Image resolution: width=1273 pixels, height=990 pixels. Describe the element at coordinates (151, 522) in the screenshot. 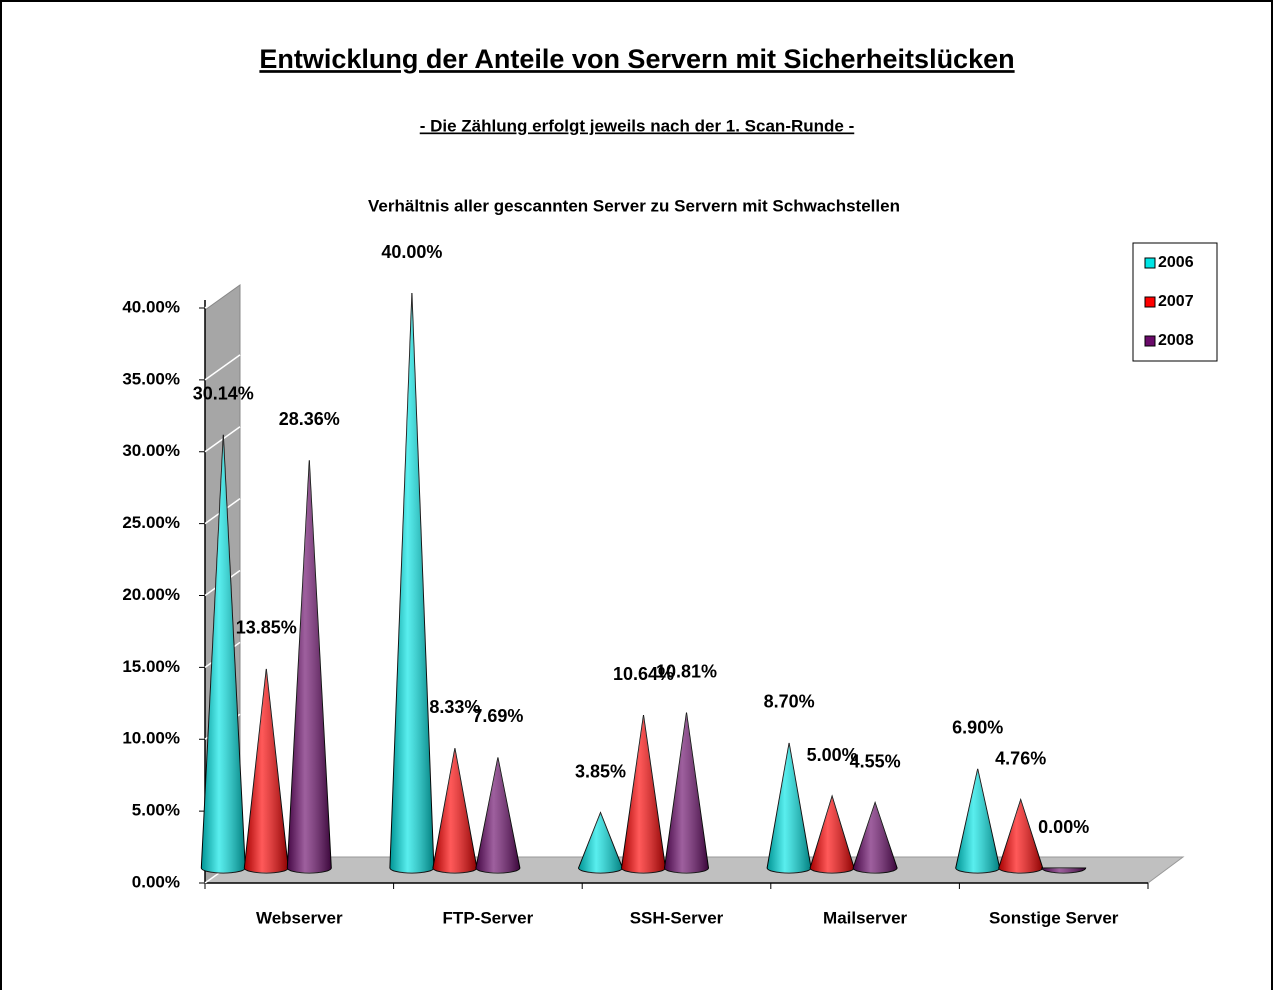

I see `y-tick-label: 25.00%` at that location.